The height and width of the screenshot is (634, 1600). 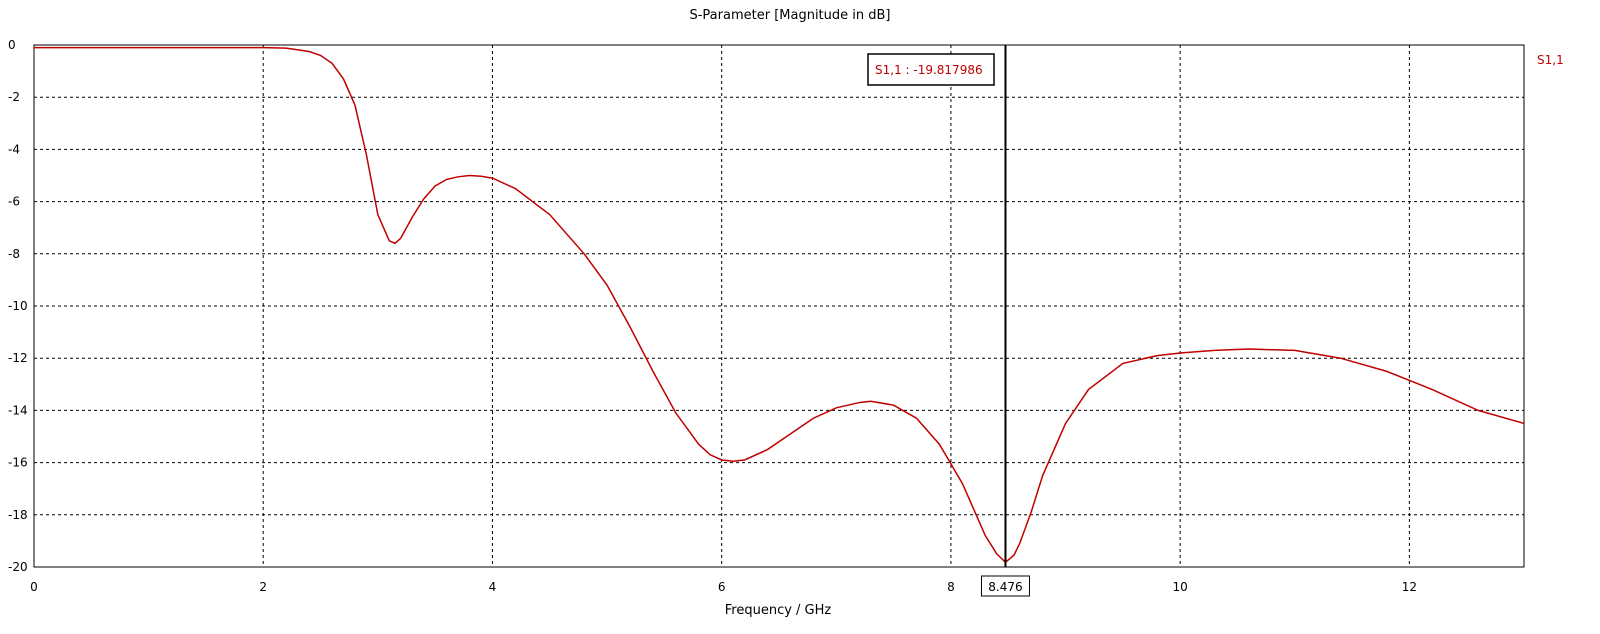 I want to click on y-tick-label: -2, so click(x=14, y=97).